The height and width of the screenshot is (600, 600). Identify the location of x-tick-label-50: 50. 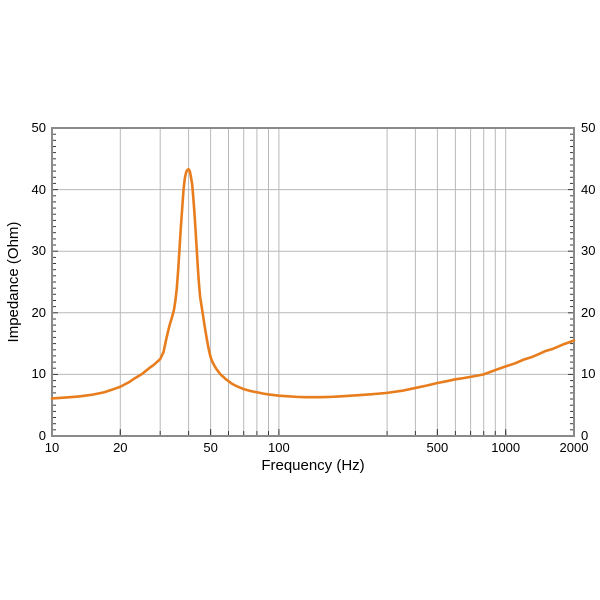
(210, 447).